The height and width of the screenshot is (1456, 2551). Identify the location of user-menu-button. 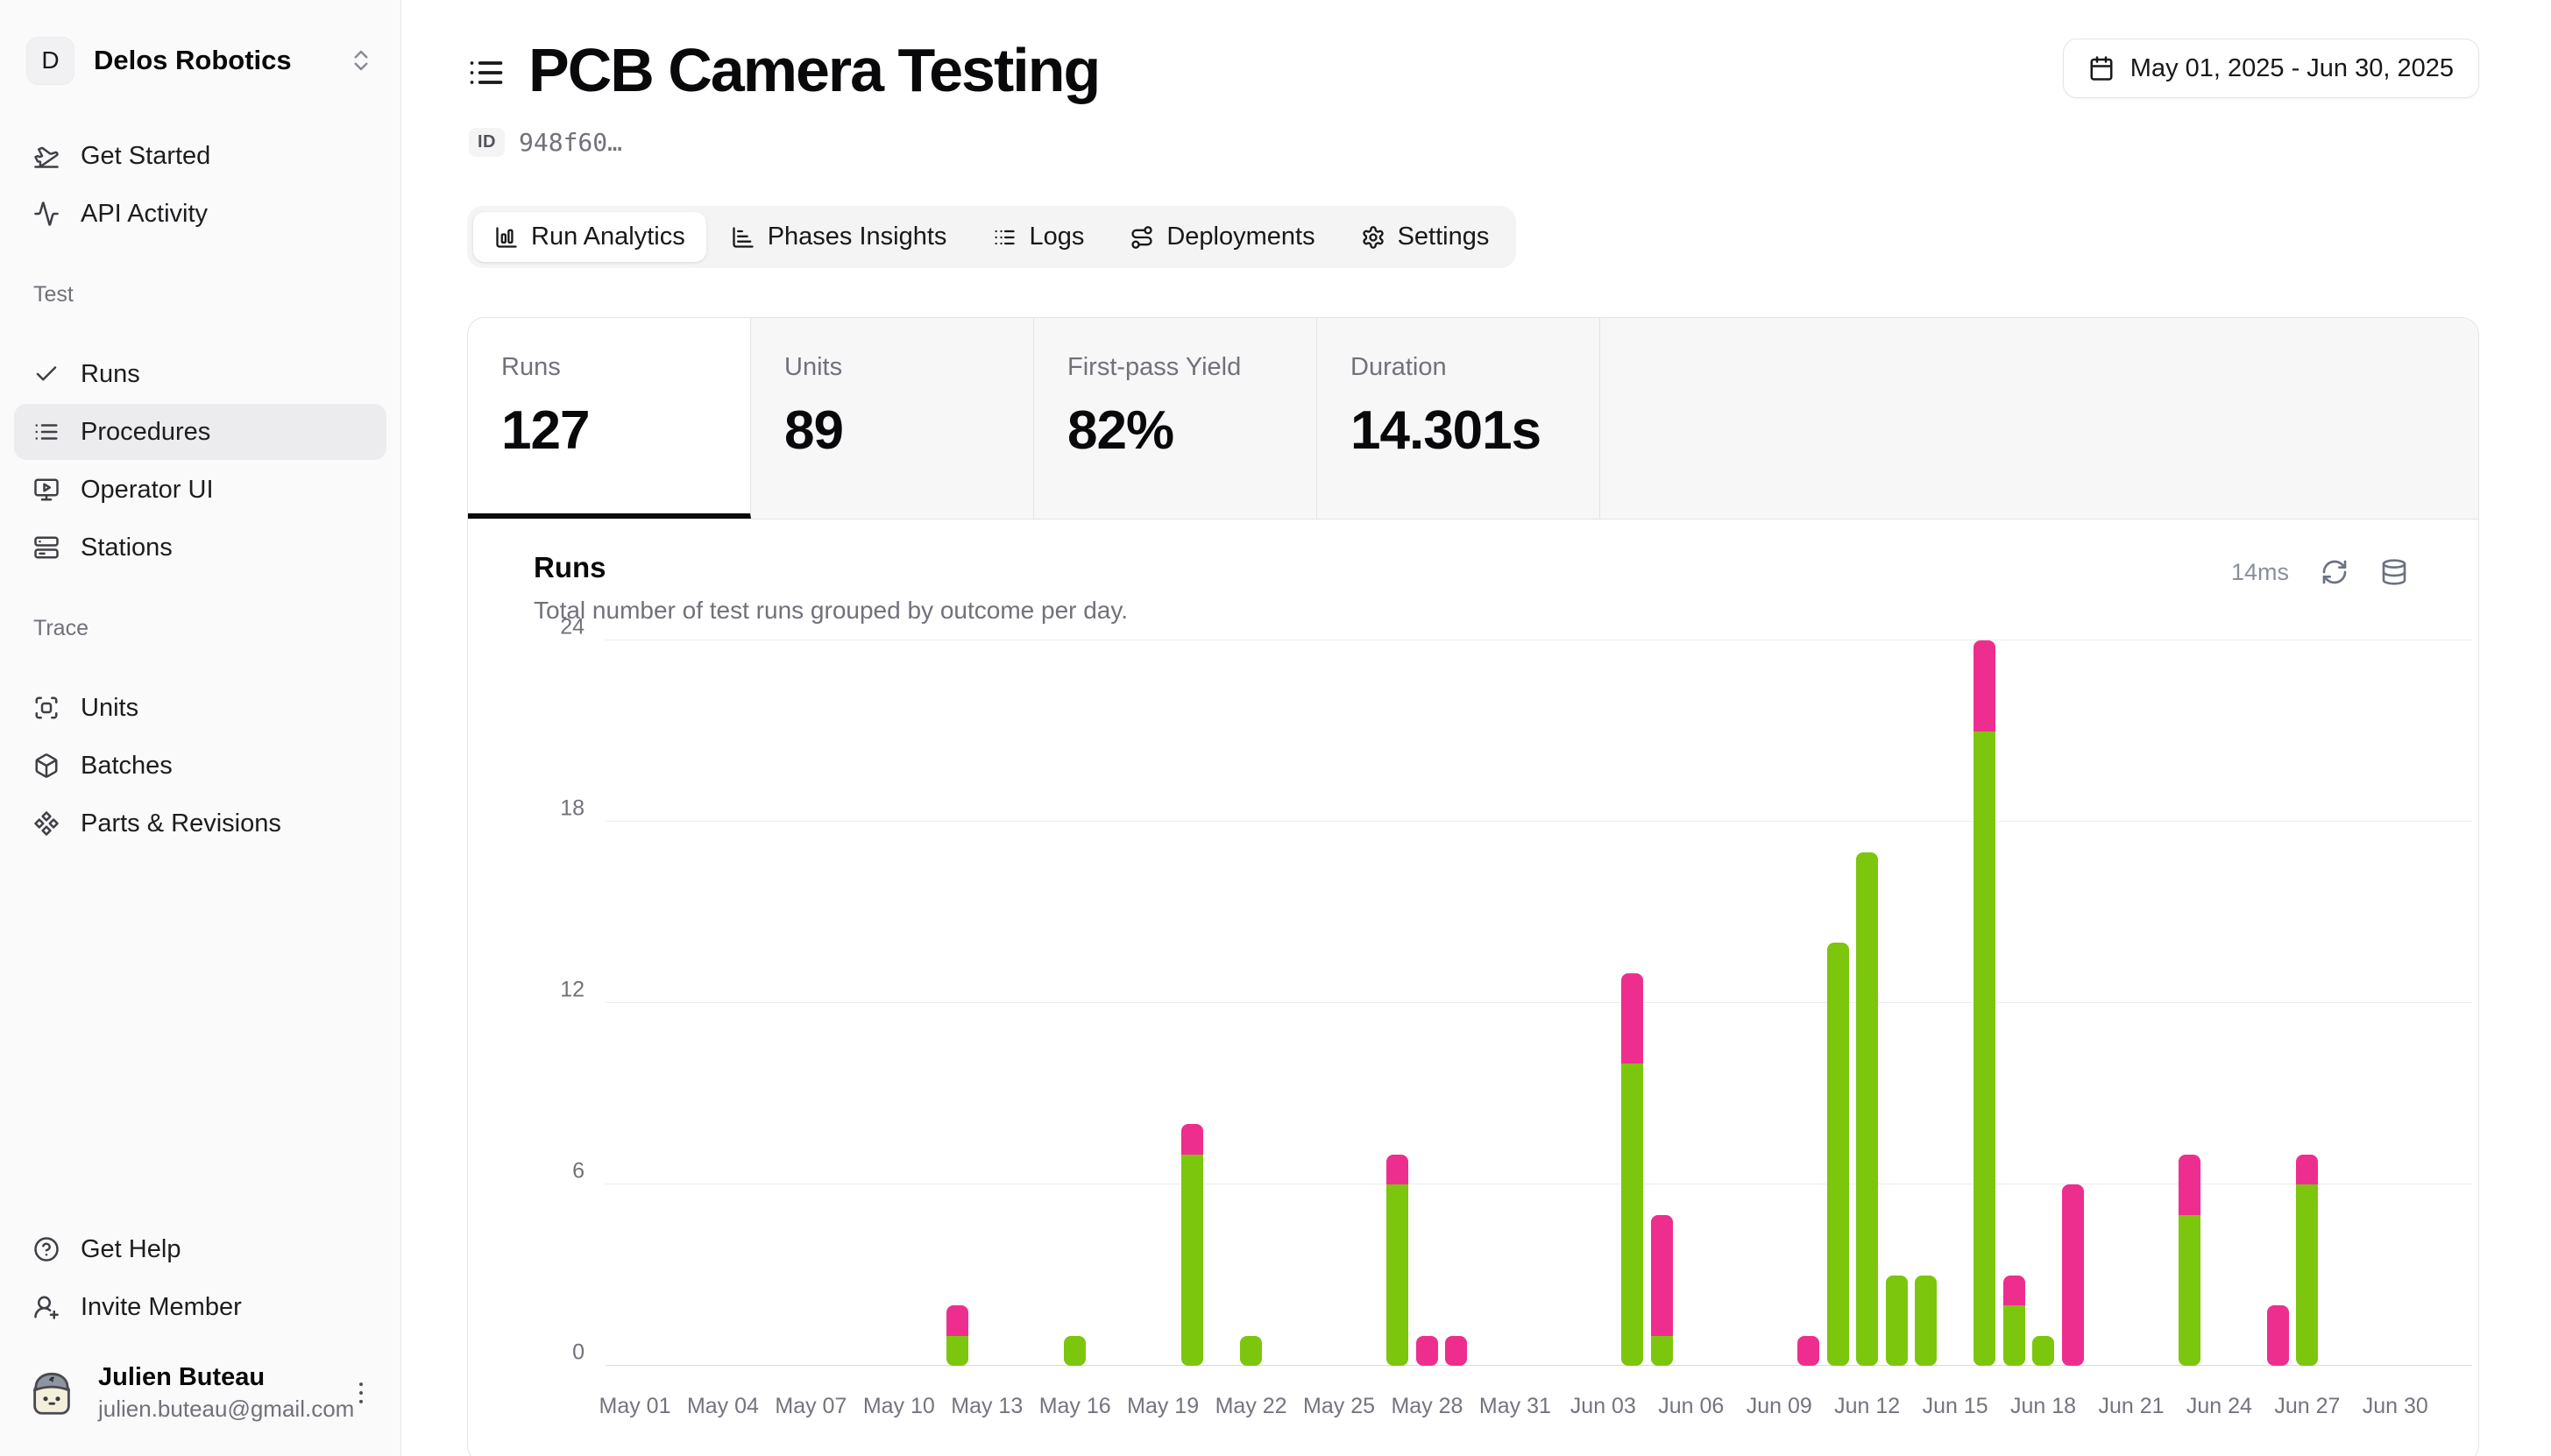
(361, 1393).